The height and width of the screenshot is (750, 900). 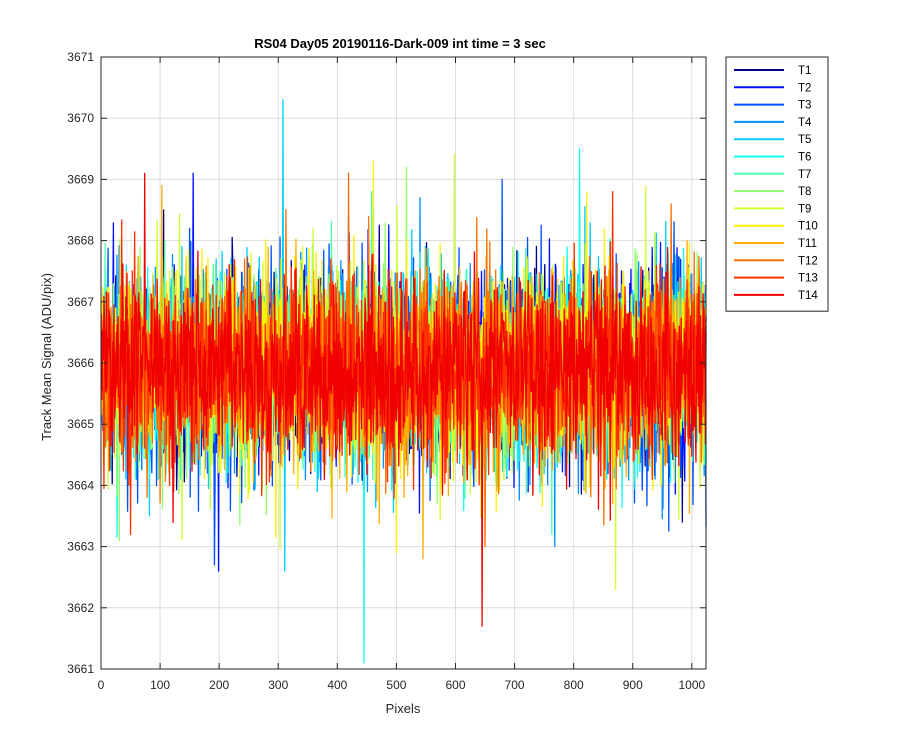 What do you see at coordinates (80, 424) in the screenshot?
I see `y-tick-label: 3665` at bounding box center [80, 424].